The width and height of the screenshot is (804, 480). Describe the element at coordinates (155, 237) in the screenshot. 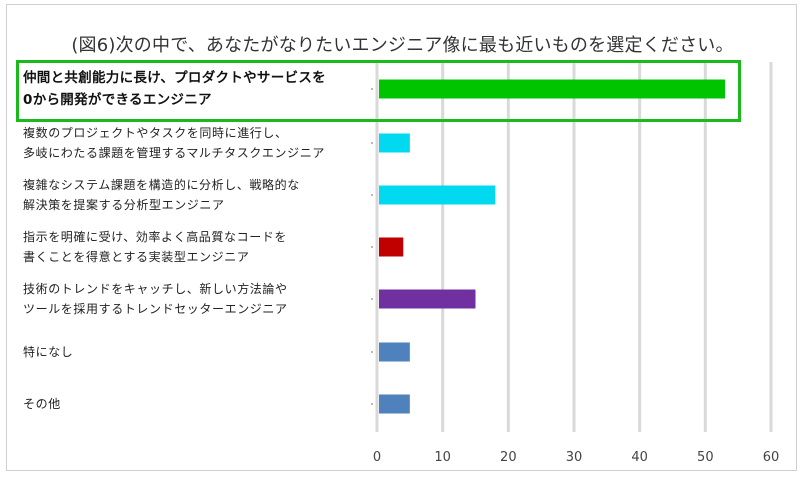

I see `category-label-3-line-0: 指示を明確に受け、効率よく高品質なコードを` at that location.